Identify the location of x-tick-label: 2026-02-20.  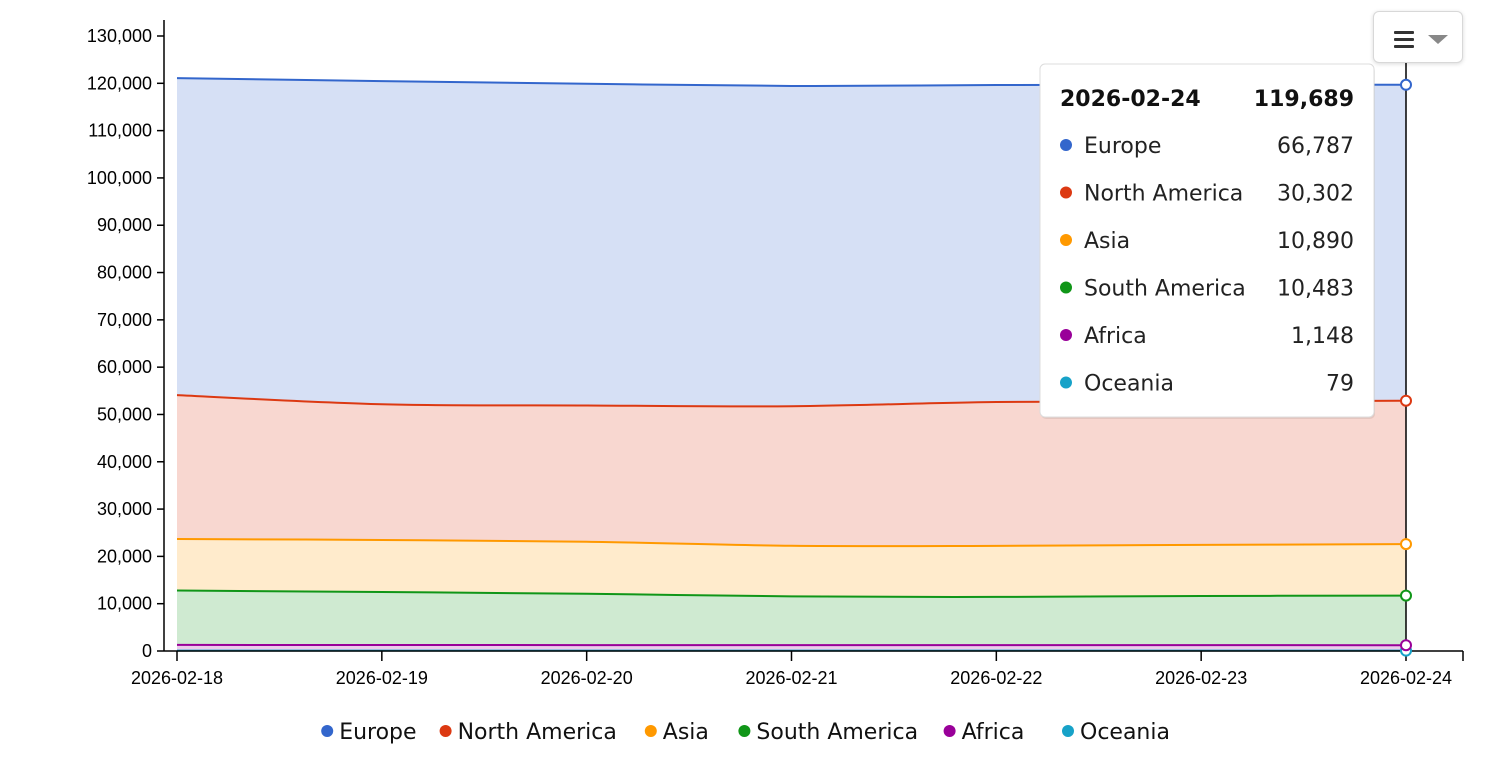
(587, 678).